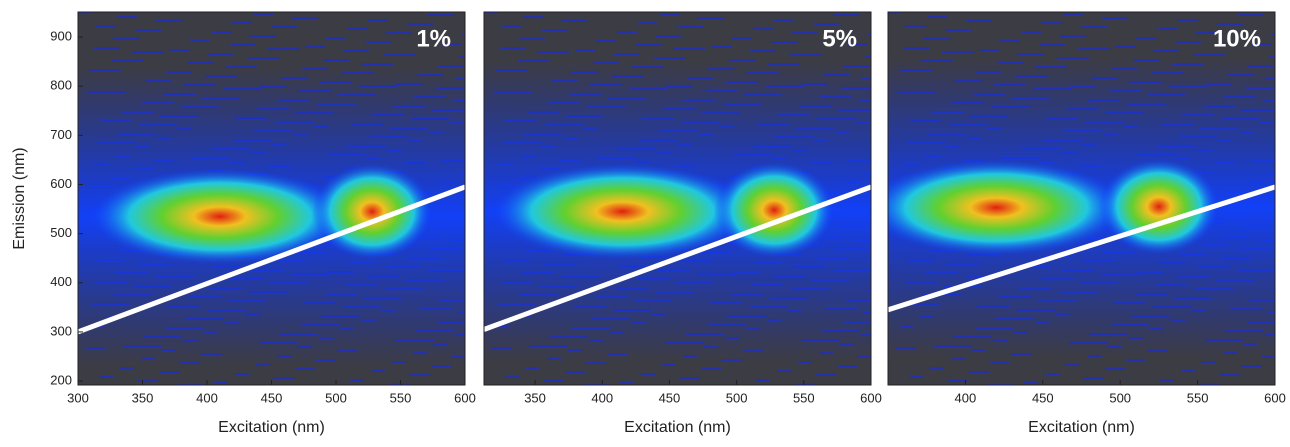 Image resolution: width=1290 pixels, height=447 pixels. I want to click on x-tick-label: 550, so click(804, 397).